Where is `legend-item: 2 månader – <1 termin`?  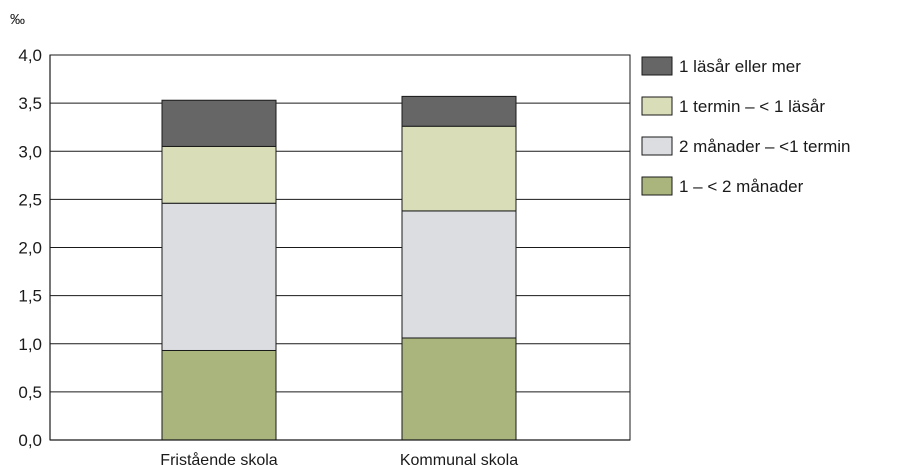
legend-item: 2 månader – <1 termin is located at coordinates (746, 146).